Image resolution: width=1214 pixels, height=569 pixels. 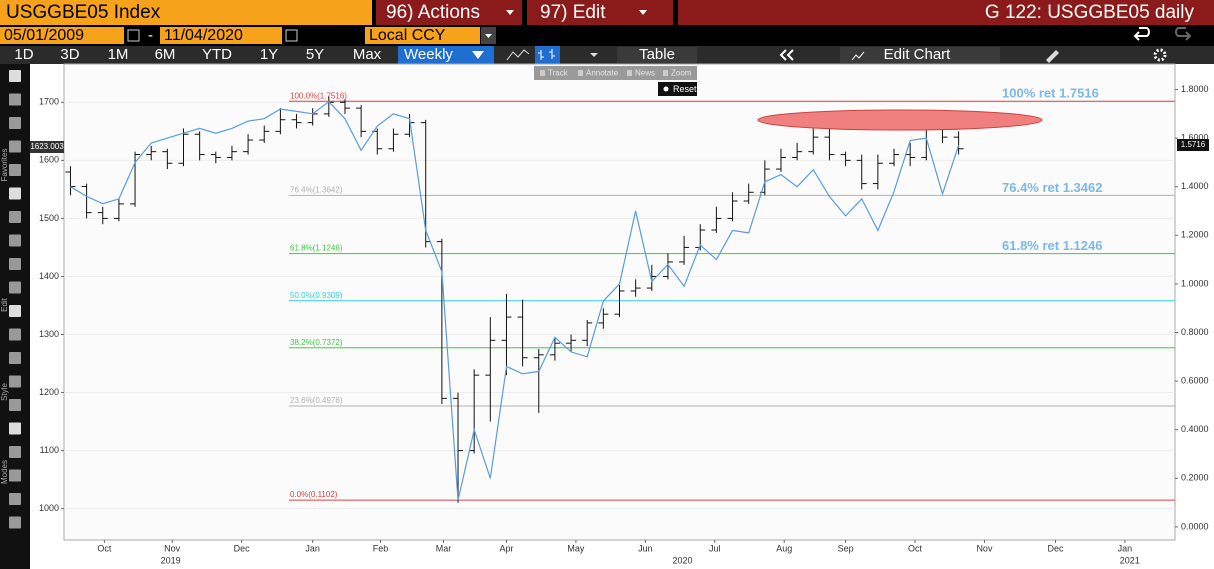 I want to click on start-date-box, so click(x=62, y=35).